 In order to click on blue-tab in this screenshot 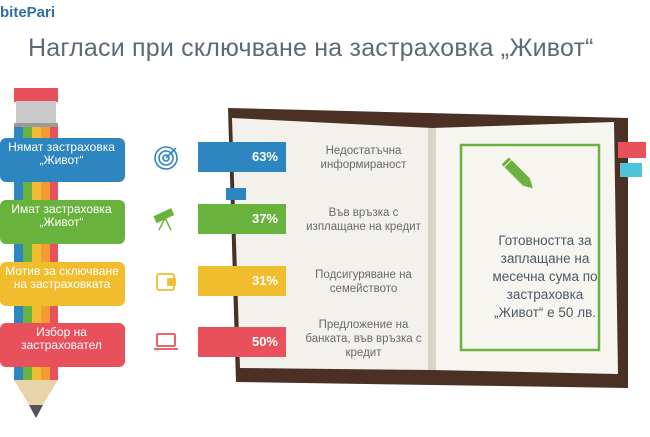, I will do `click(236, 194)`.